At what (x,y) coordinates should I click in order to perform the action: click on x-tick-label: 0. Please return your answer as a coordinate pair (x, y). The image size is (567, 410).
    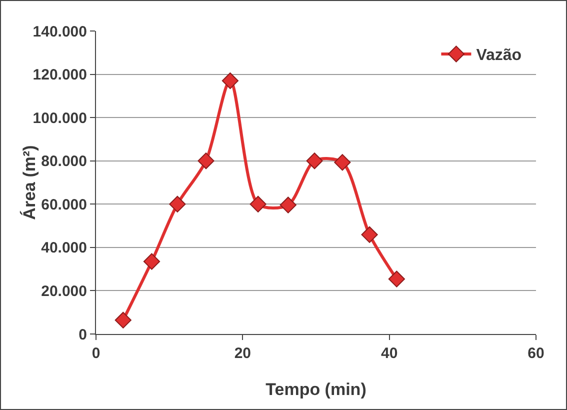
    Looking at the image, I should click on (96, 353).